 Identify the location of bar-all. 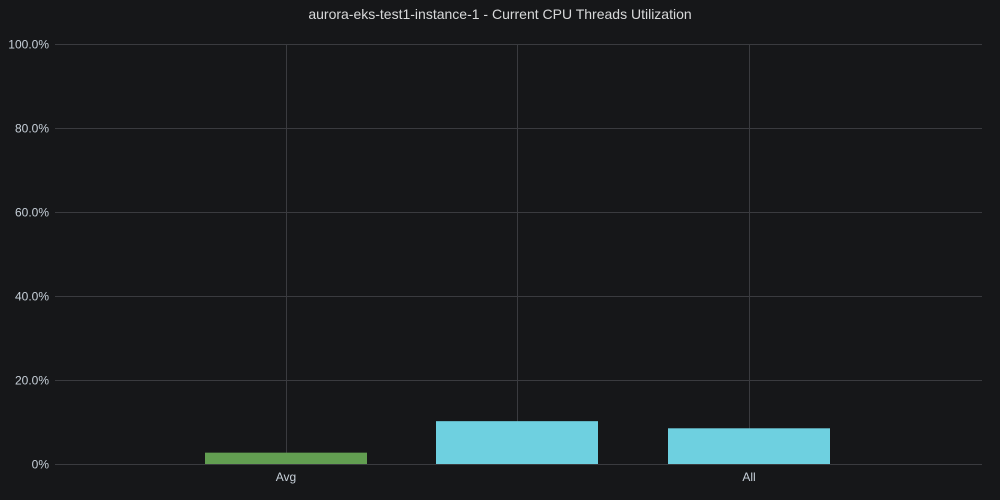
(749, 446).